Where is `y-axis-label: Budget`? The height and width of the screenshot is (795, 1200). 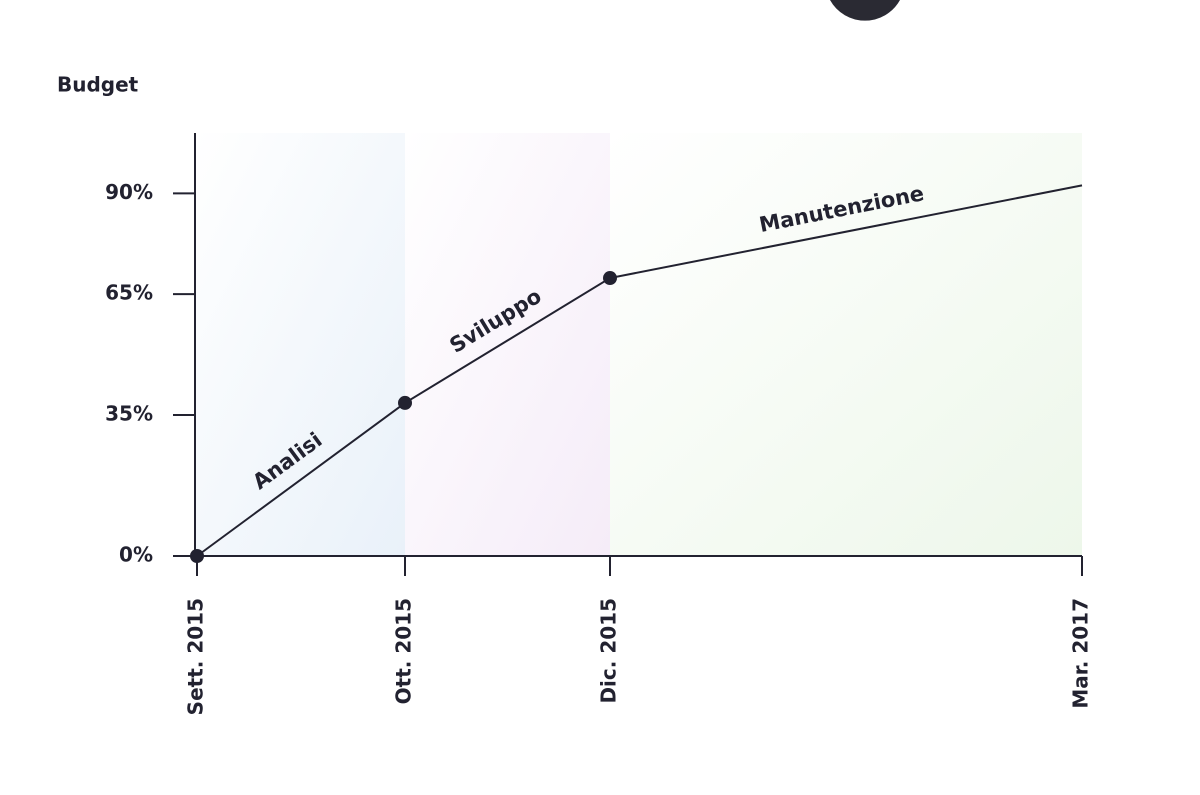
y-axis-label: Budget is located at coordinates (98, 85).